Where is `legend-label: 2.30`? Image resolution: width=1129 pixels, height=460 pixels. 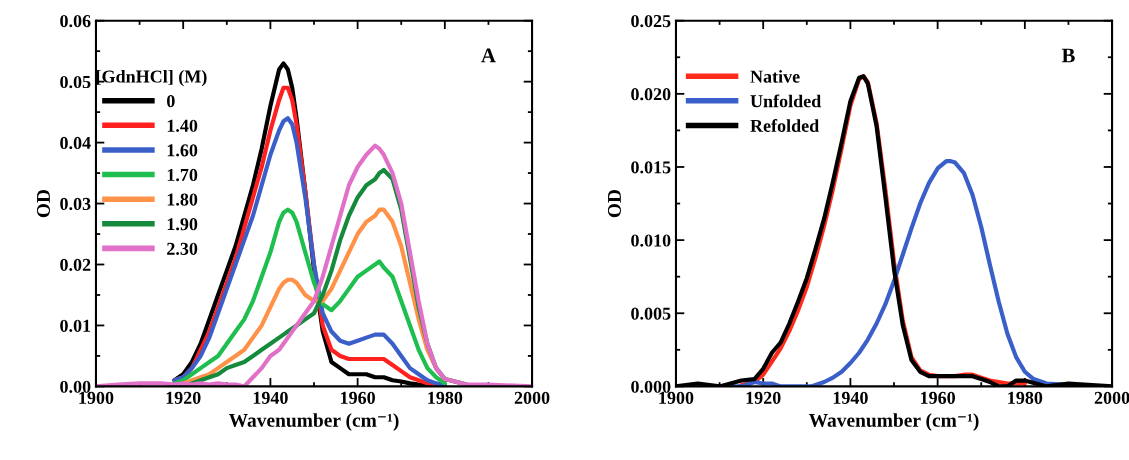 legend-label: 2.30 is located at coordinates (182, 248).